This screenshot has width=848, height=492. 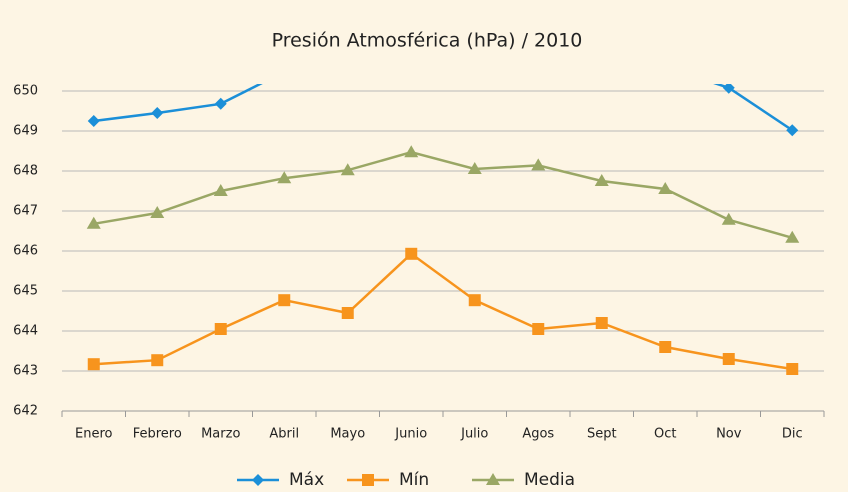 What do you see at coordinates (665, 434) in the screenshot?
I see `x-tick-label: Oct` at bounding box center [665, 434].